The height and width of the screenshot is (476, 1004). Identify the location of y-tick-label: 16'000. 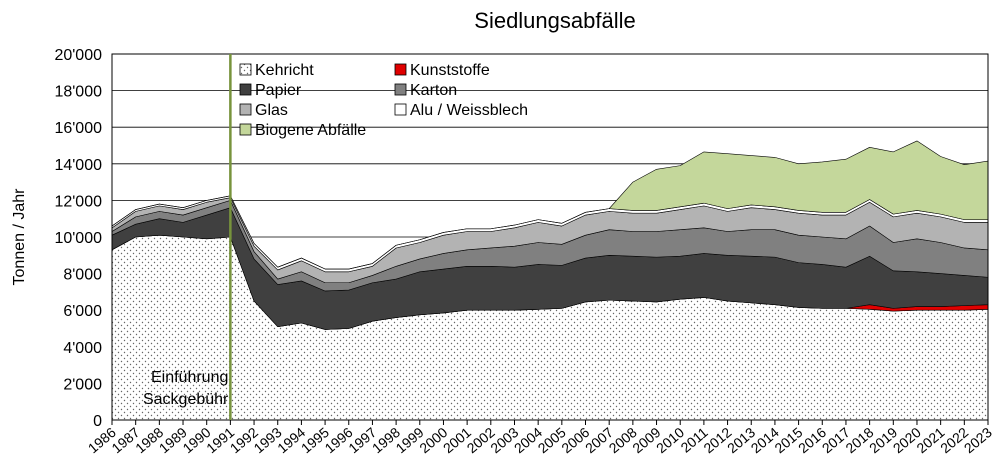
(78, 128).